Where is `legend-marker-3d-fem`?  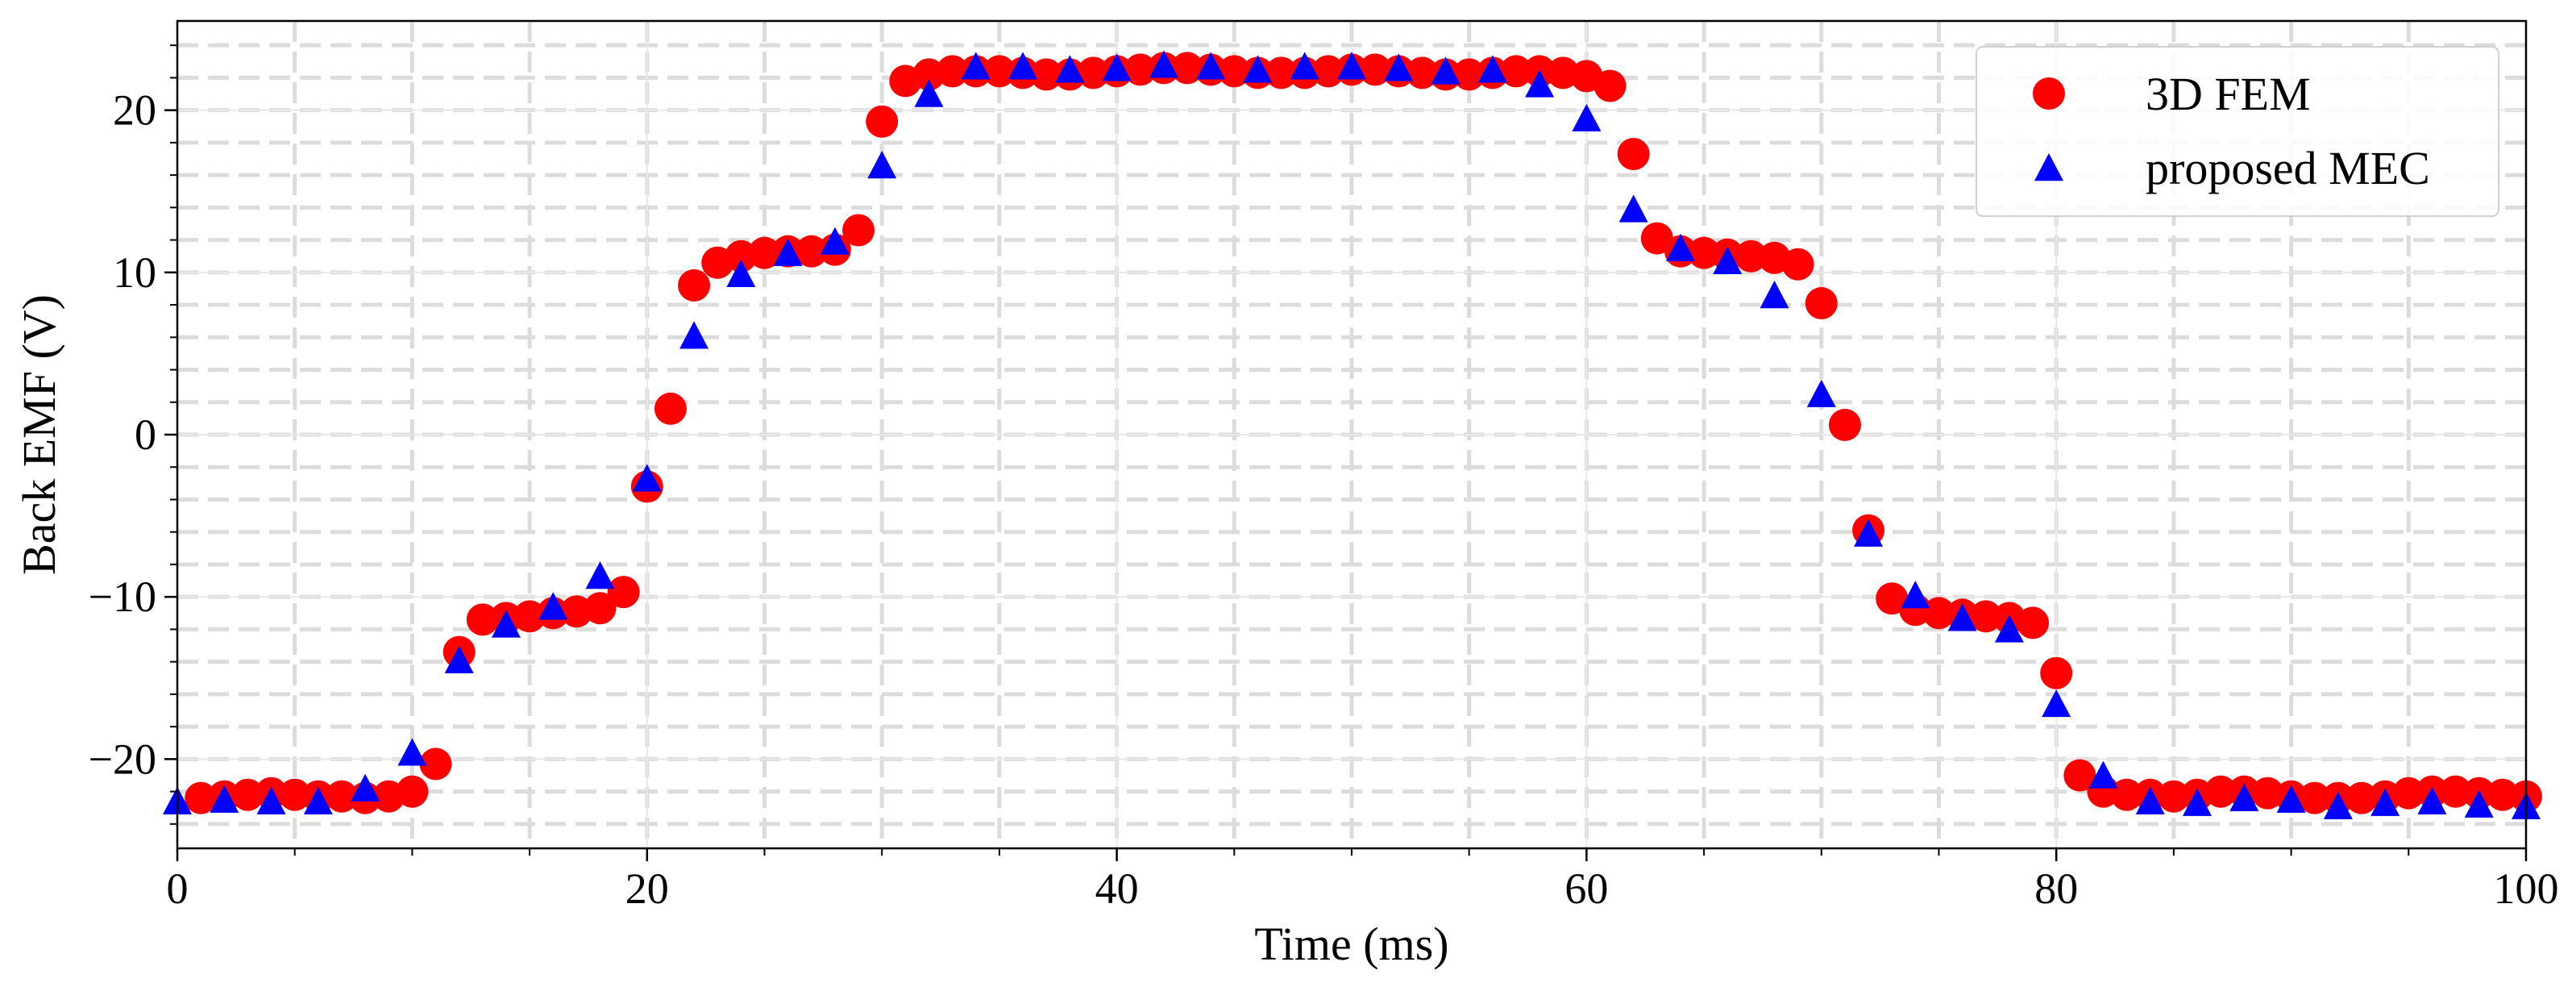
legend-marker-3d-fem is located at coordinates (2049, 93).